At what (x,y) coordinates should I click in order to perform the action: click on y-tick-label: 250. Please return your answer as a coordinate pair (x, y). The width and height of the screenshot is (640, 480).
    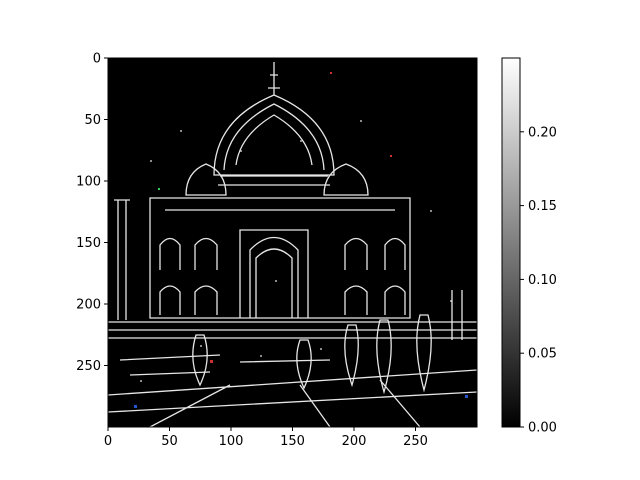
    Looking at the image, I should click on (88, 366).